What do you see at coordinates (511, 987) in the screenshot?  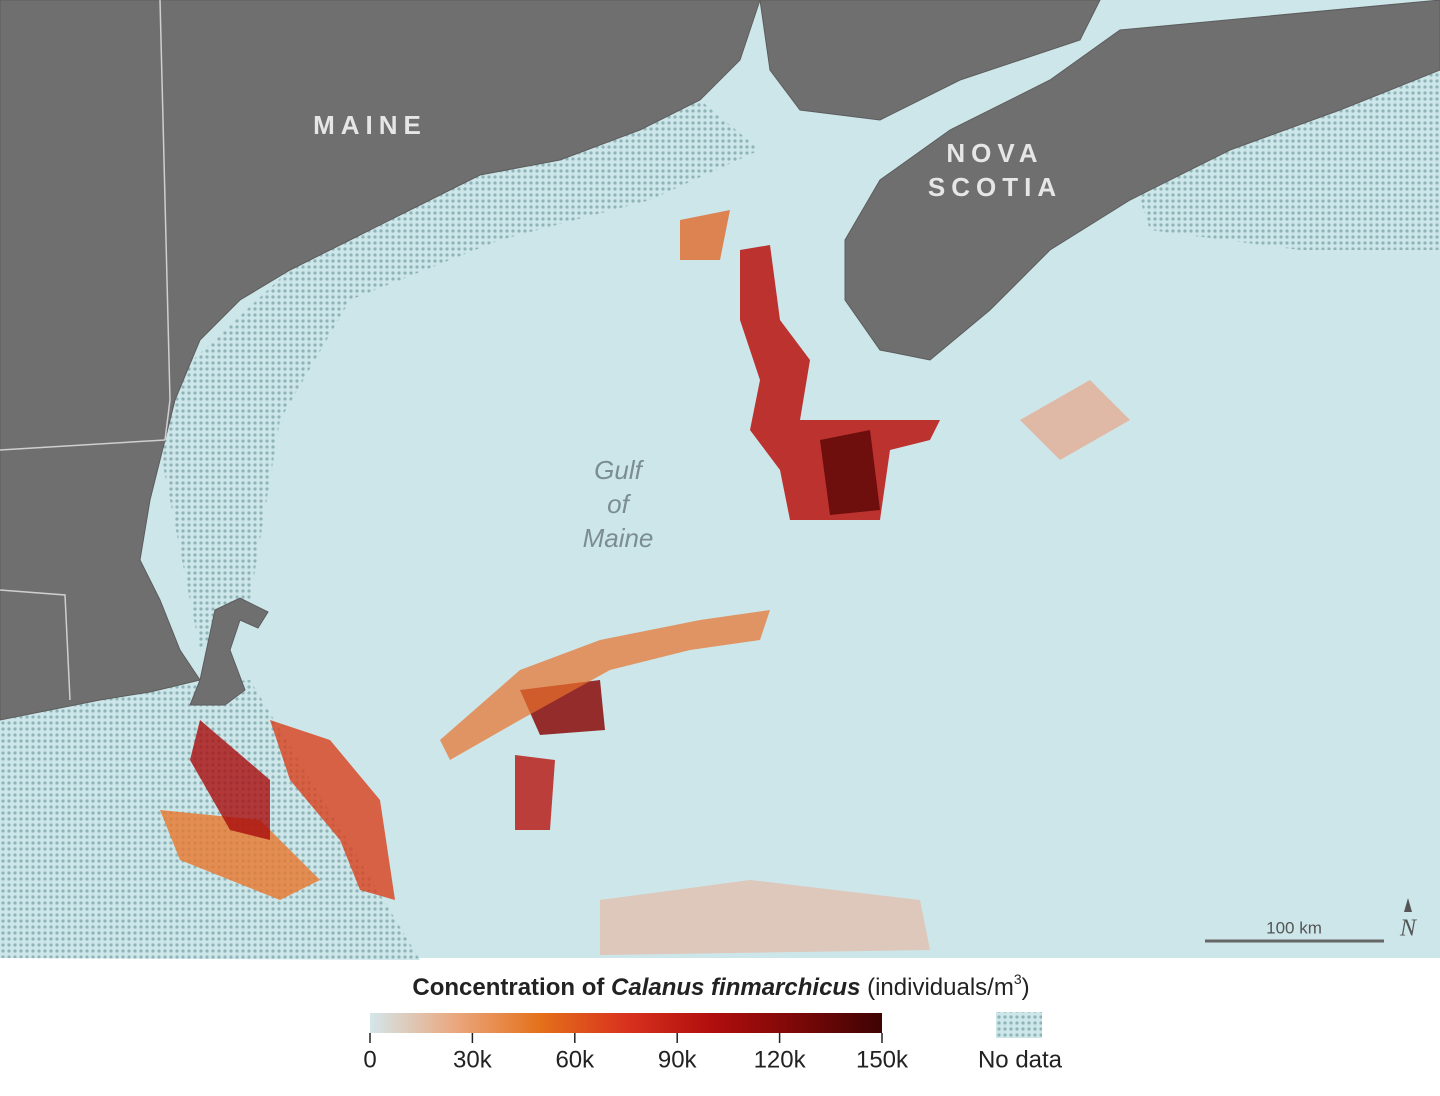 I see `legend-title-part: Concentration of` at bounding box center [511, 987].